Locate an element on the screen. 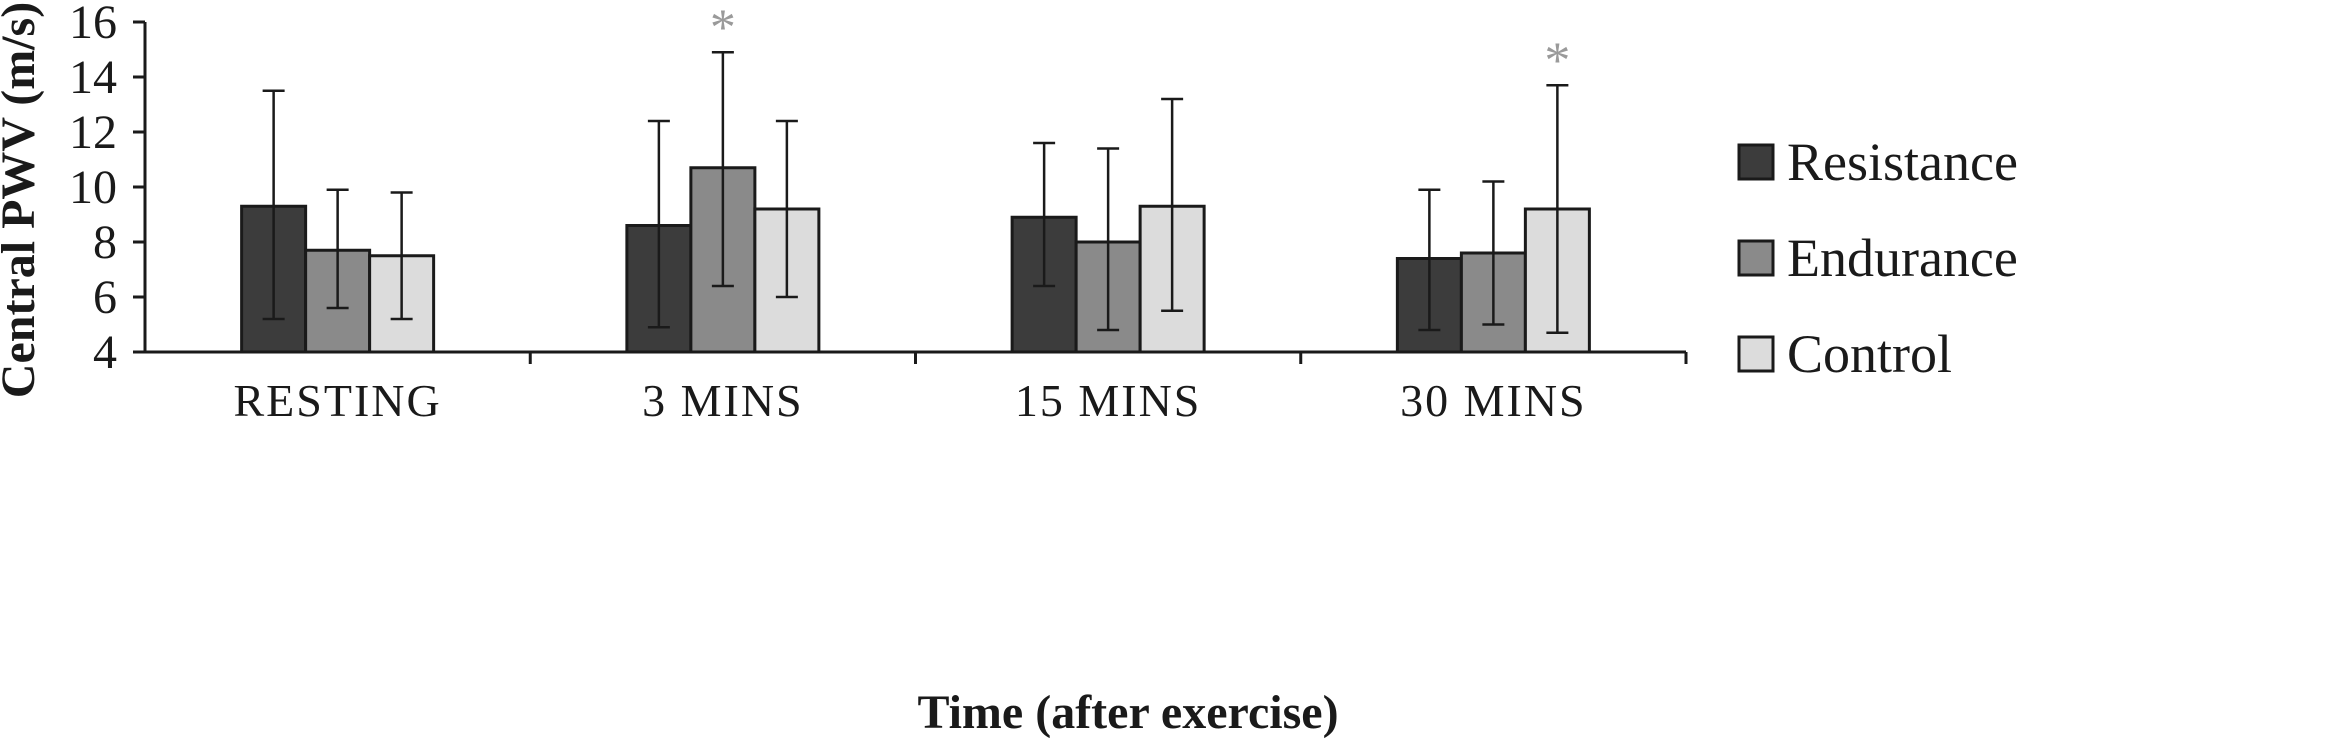 The width and height of the screenshot is (2352, 751). legend-label-control: Control is located at coordinates (1869, 354).